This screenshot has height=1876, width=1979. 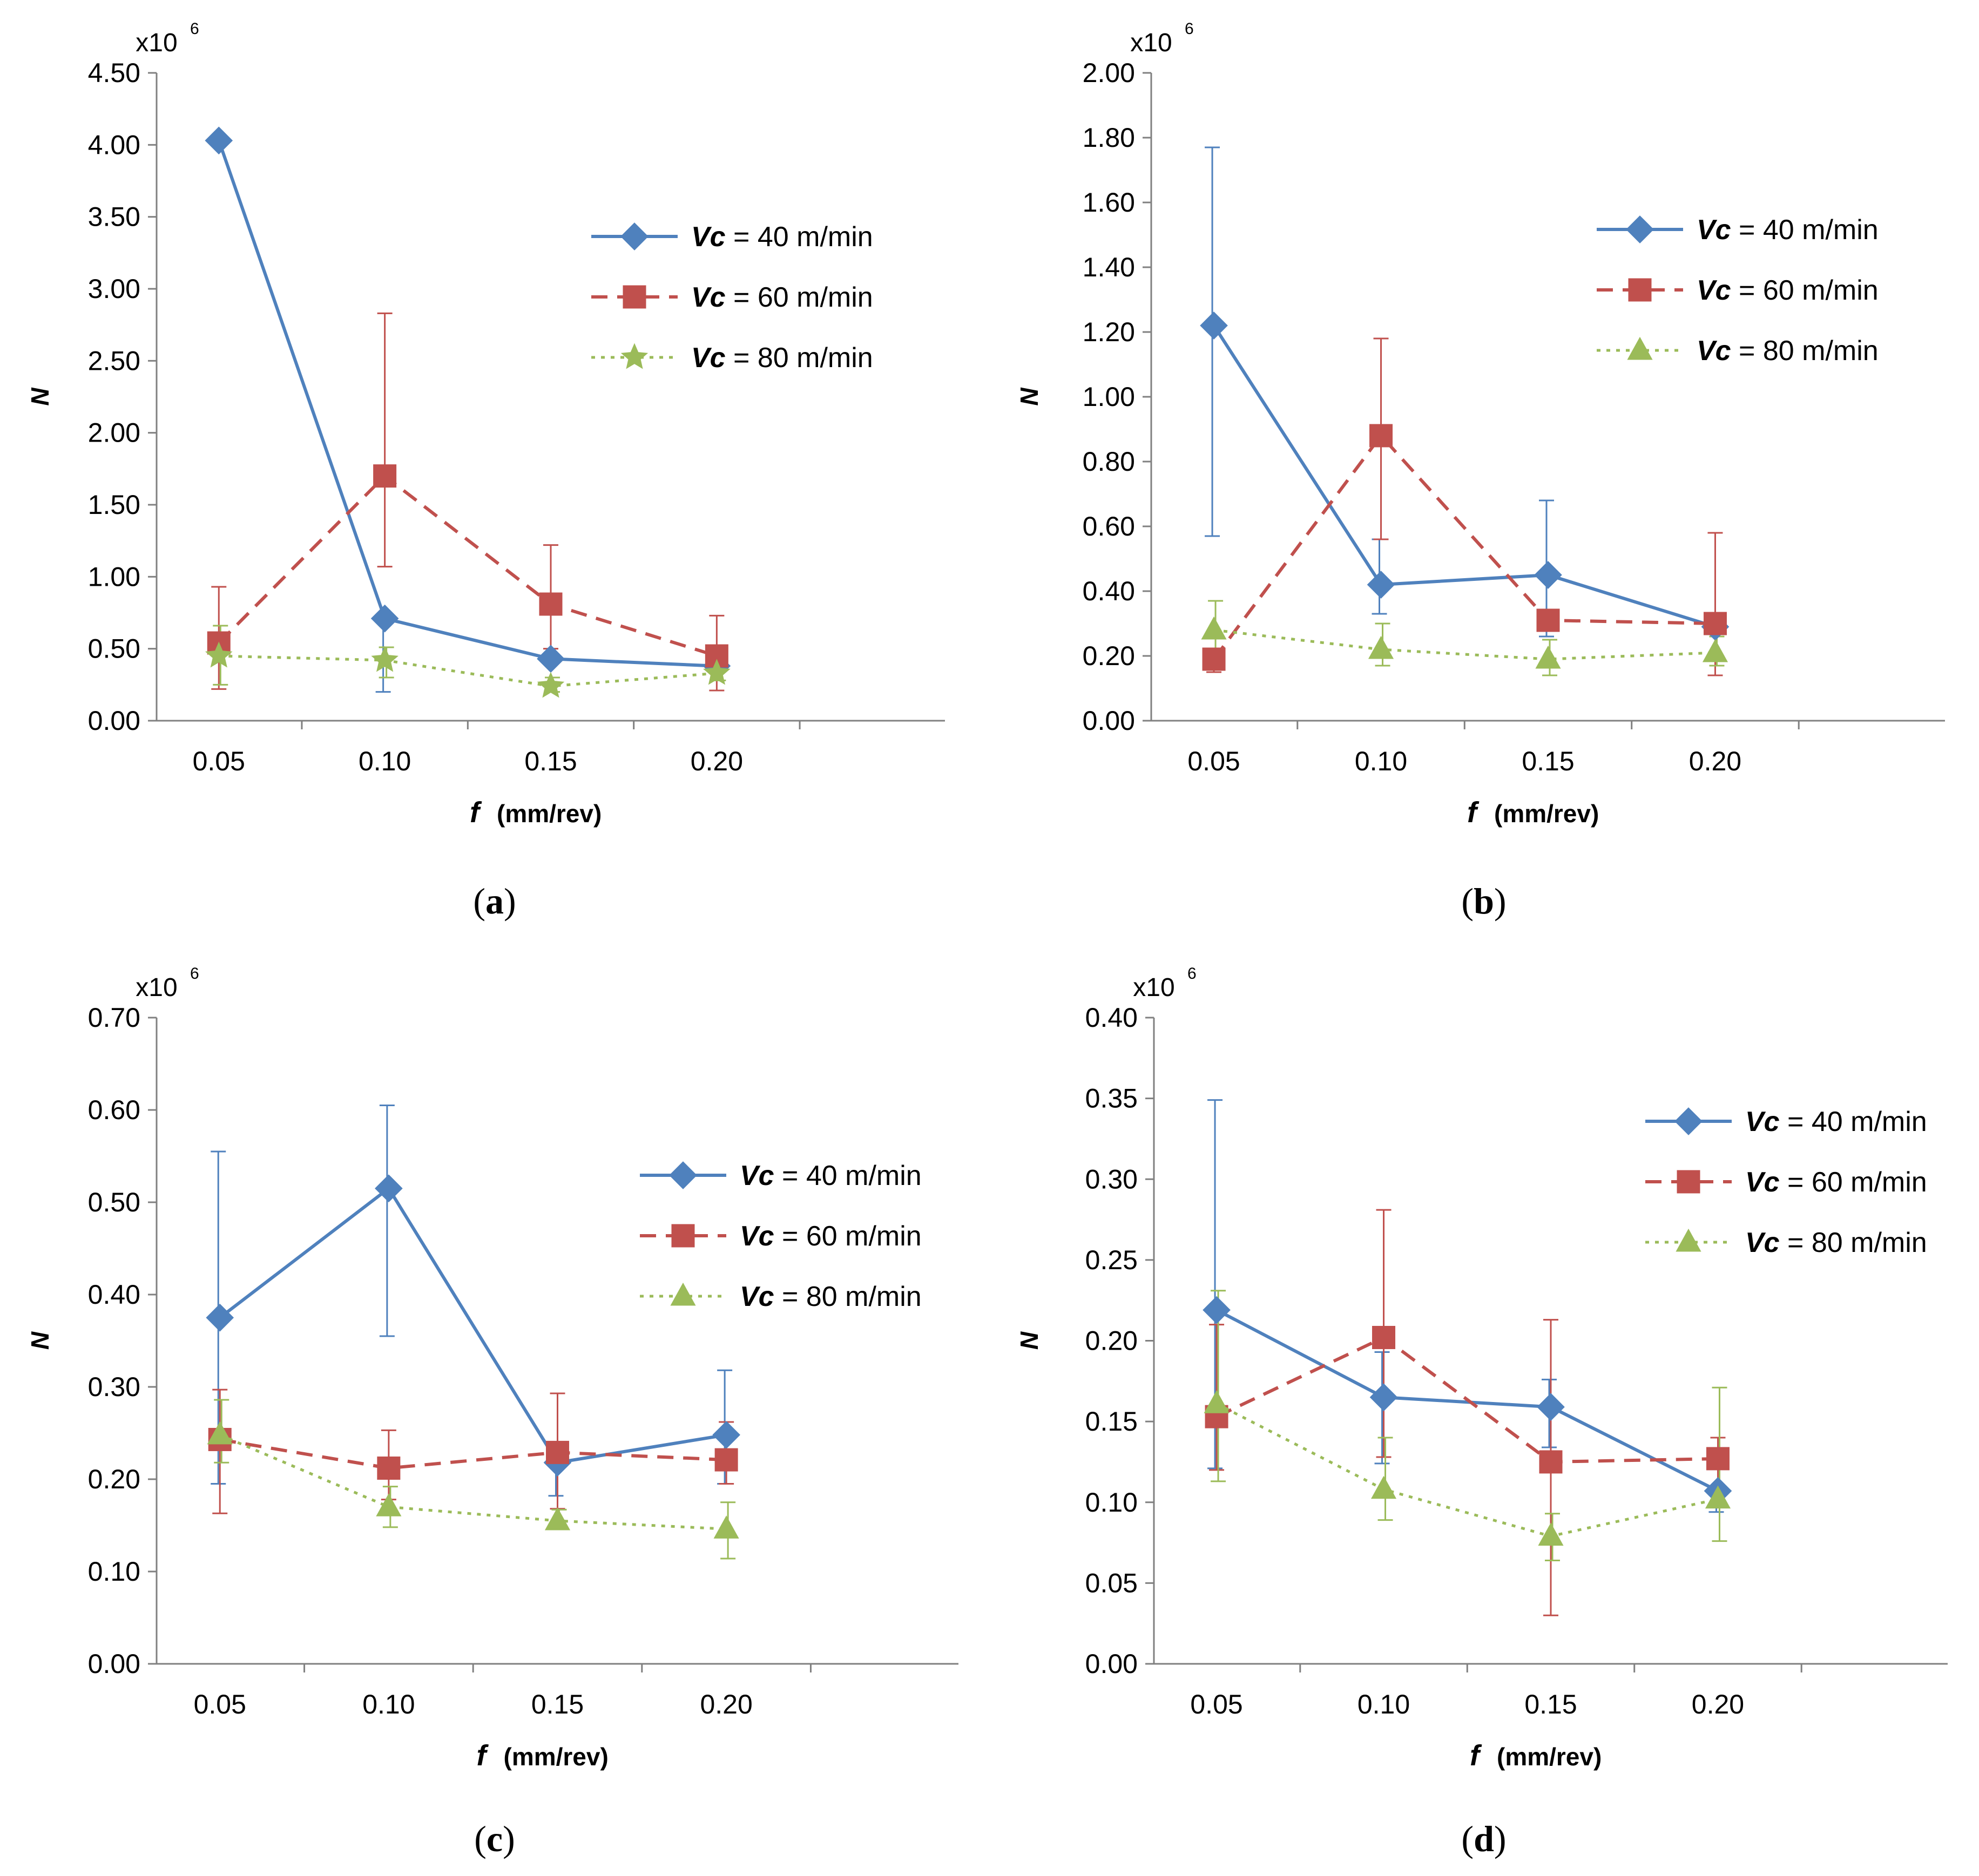 What do you see at coordinates (1111, 1098) in the screenshot?
I see `y-tick-label-d-7: 0.35` at bounding box center [1111, 1098].